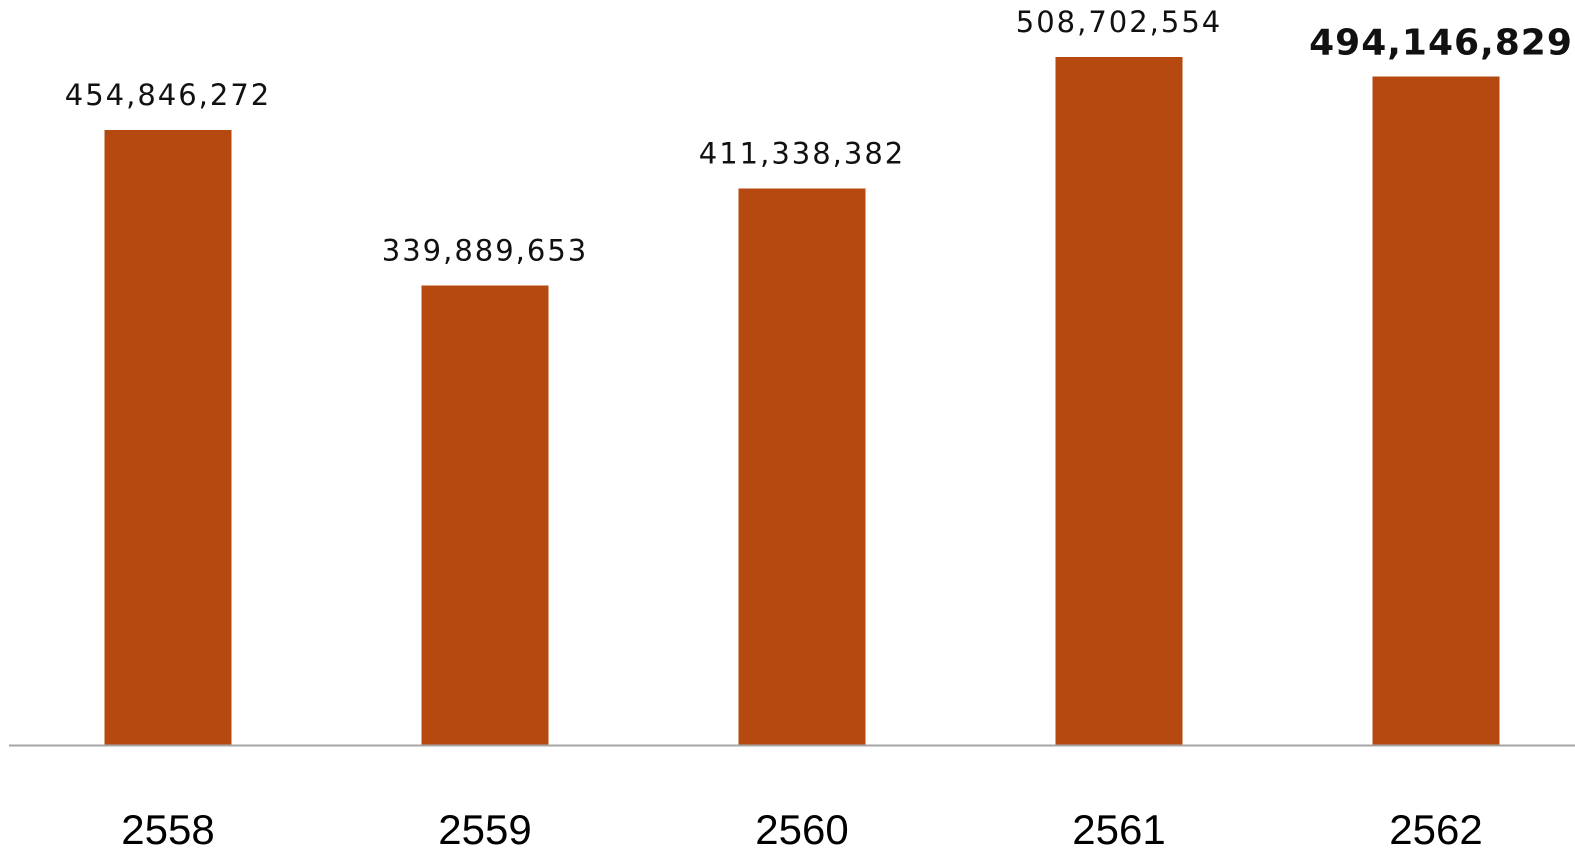 The height and width of the screenshot is (853, 1575). Describe the element at coordinates (484, 829) in the screenshot. I see `x-tick-label-2559: 2559` at that location.